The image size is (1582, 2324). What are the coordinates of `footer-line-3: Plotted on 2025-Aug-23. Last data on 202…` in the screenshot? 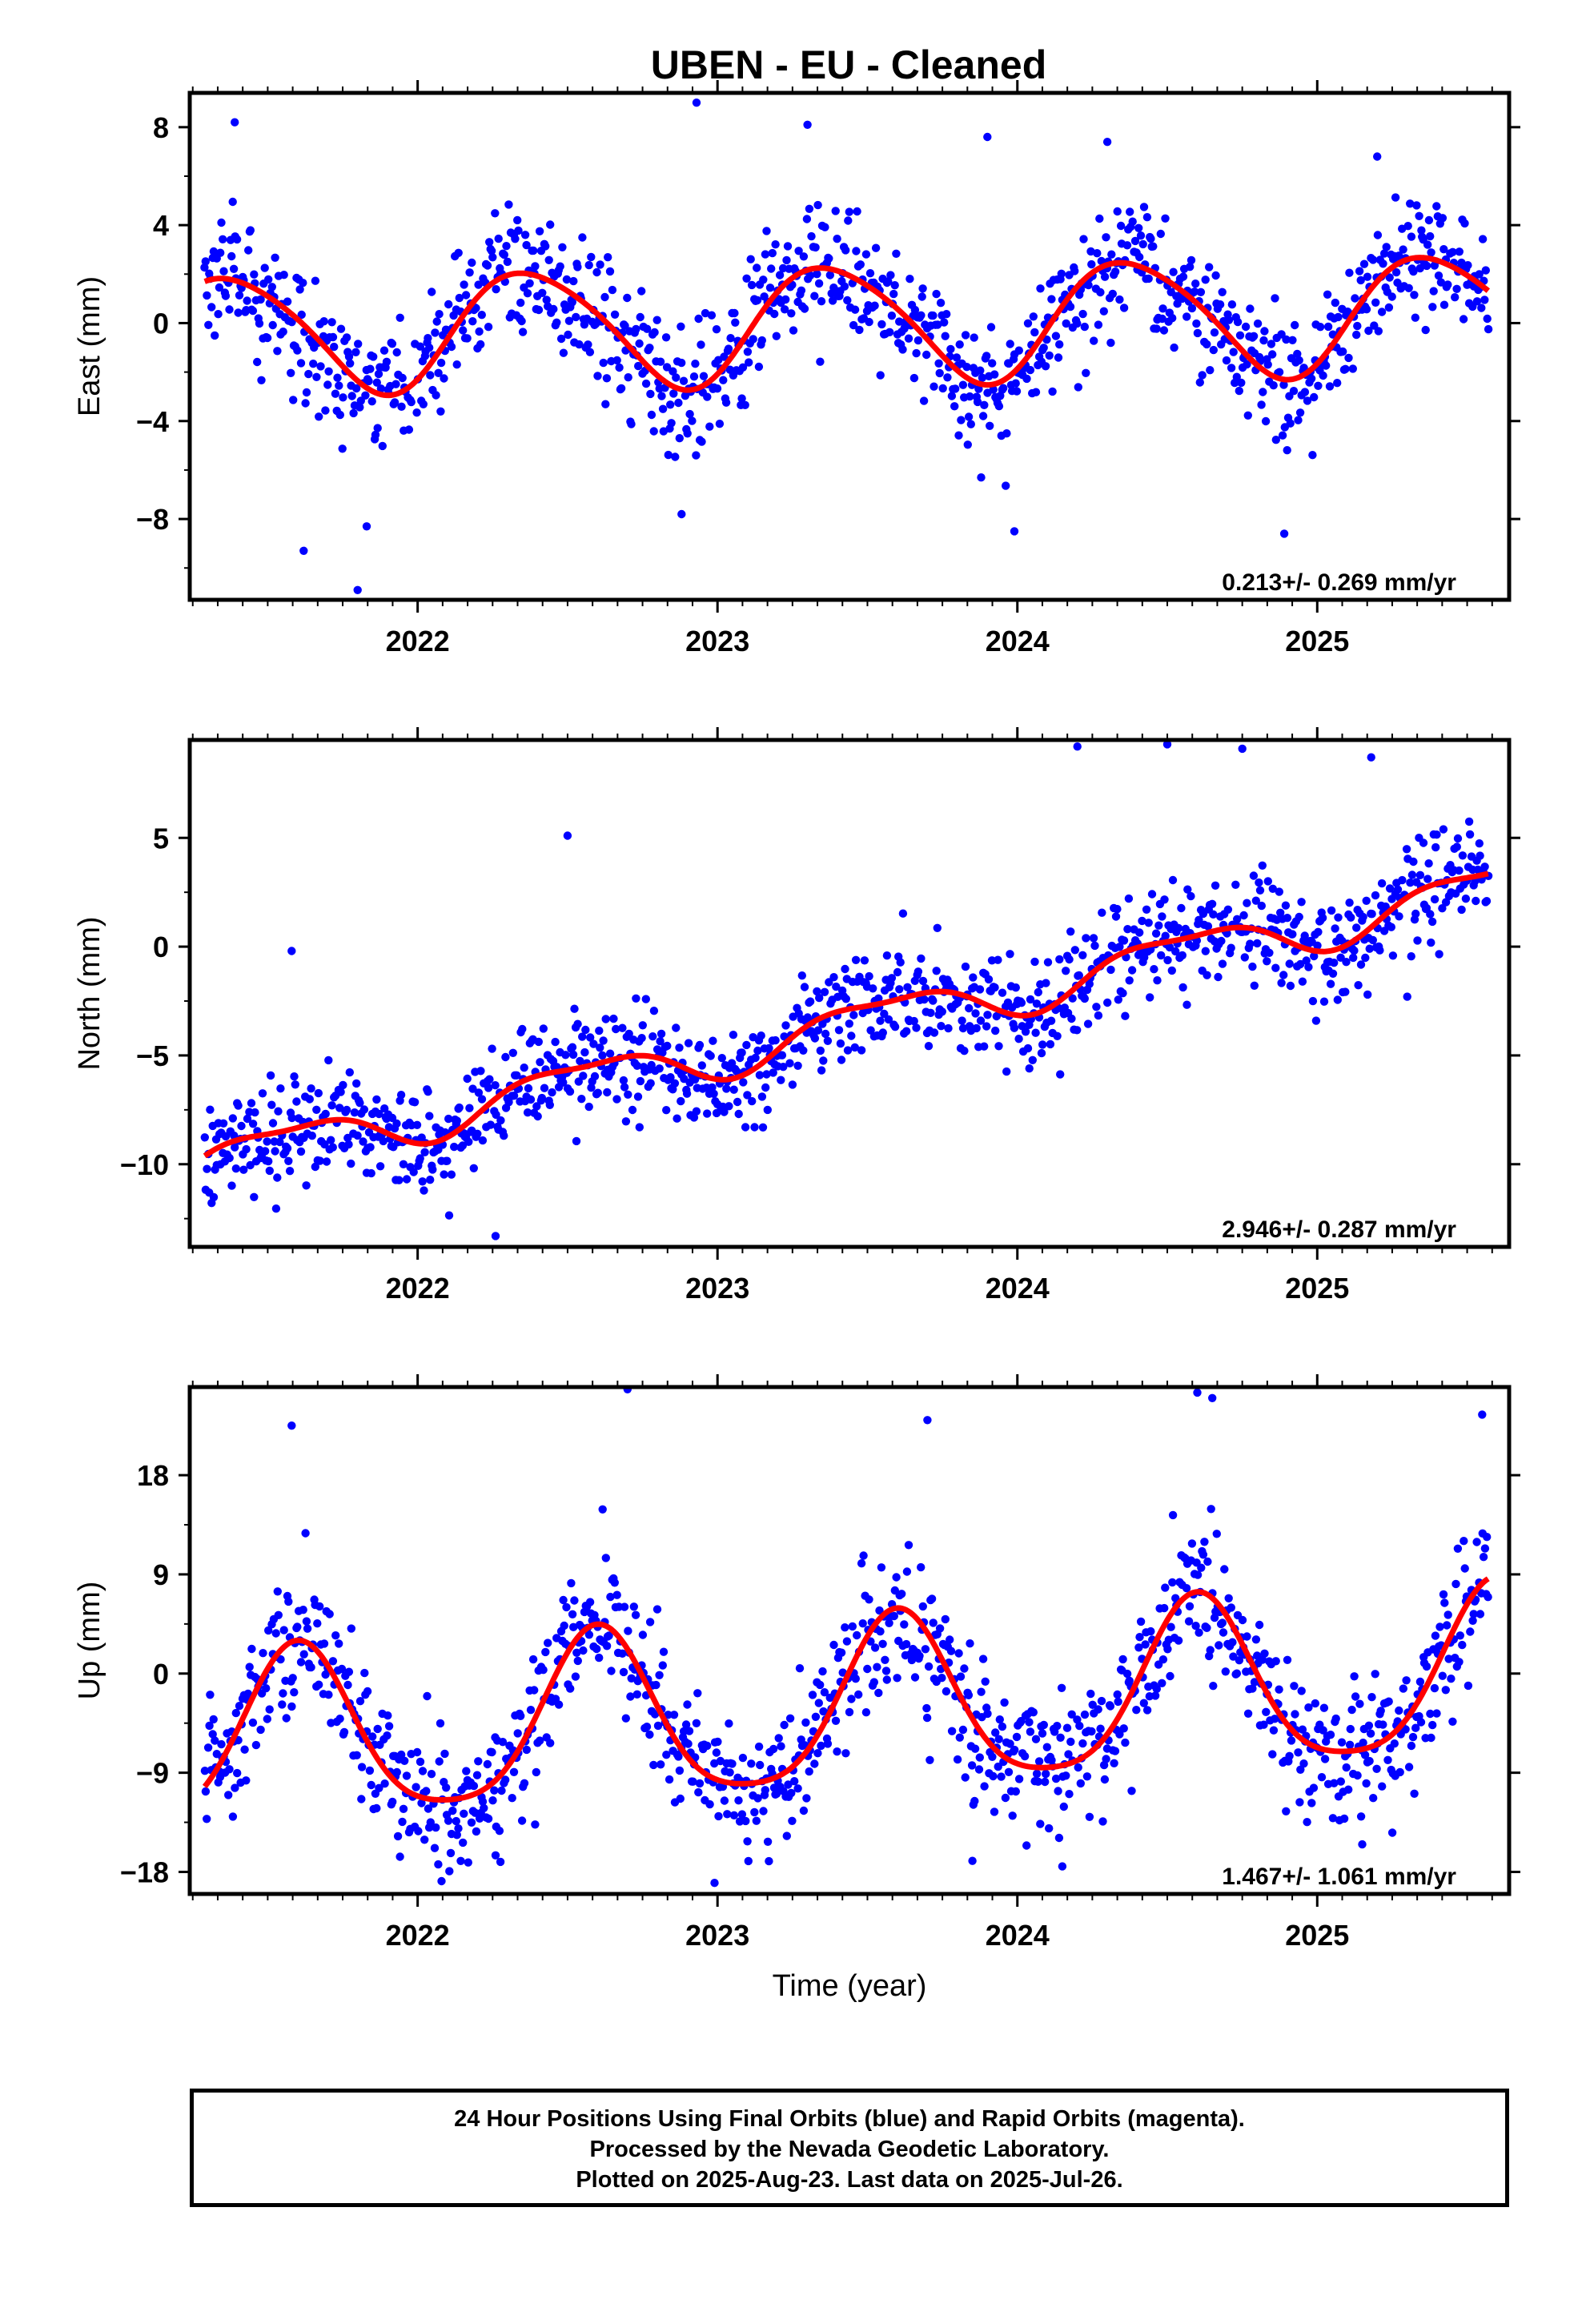 It's located at (849, 2180).